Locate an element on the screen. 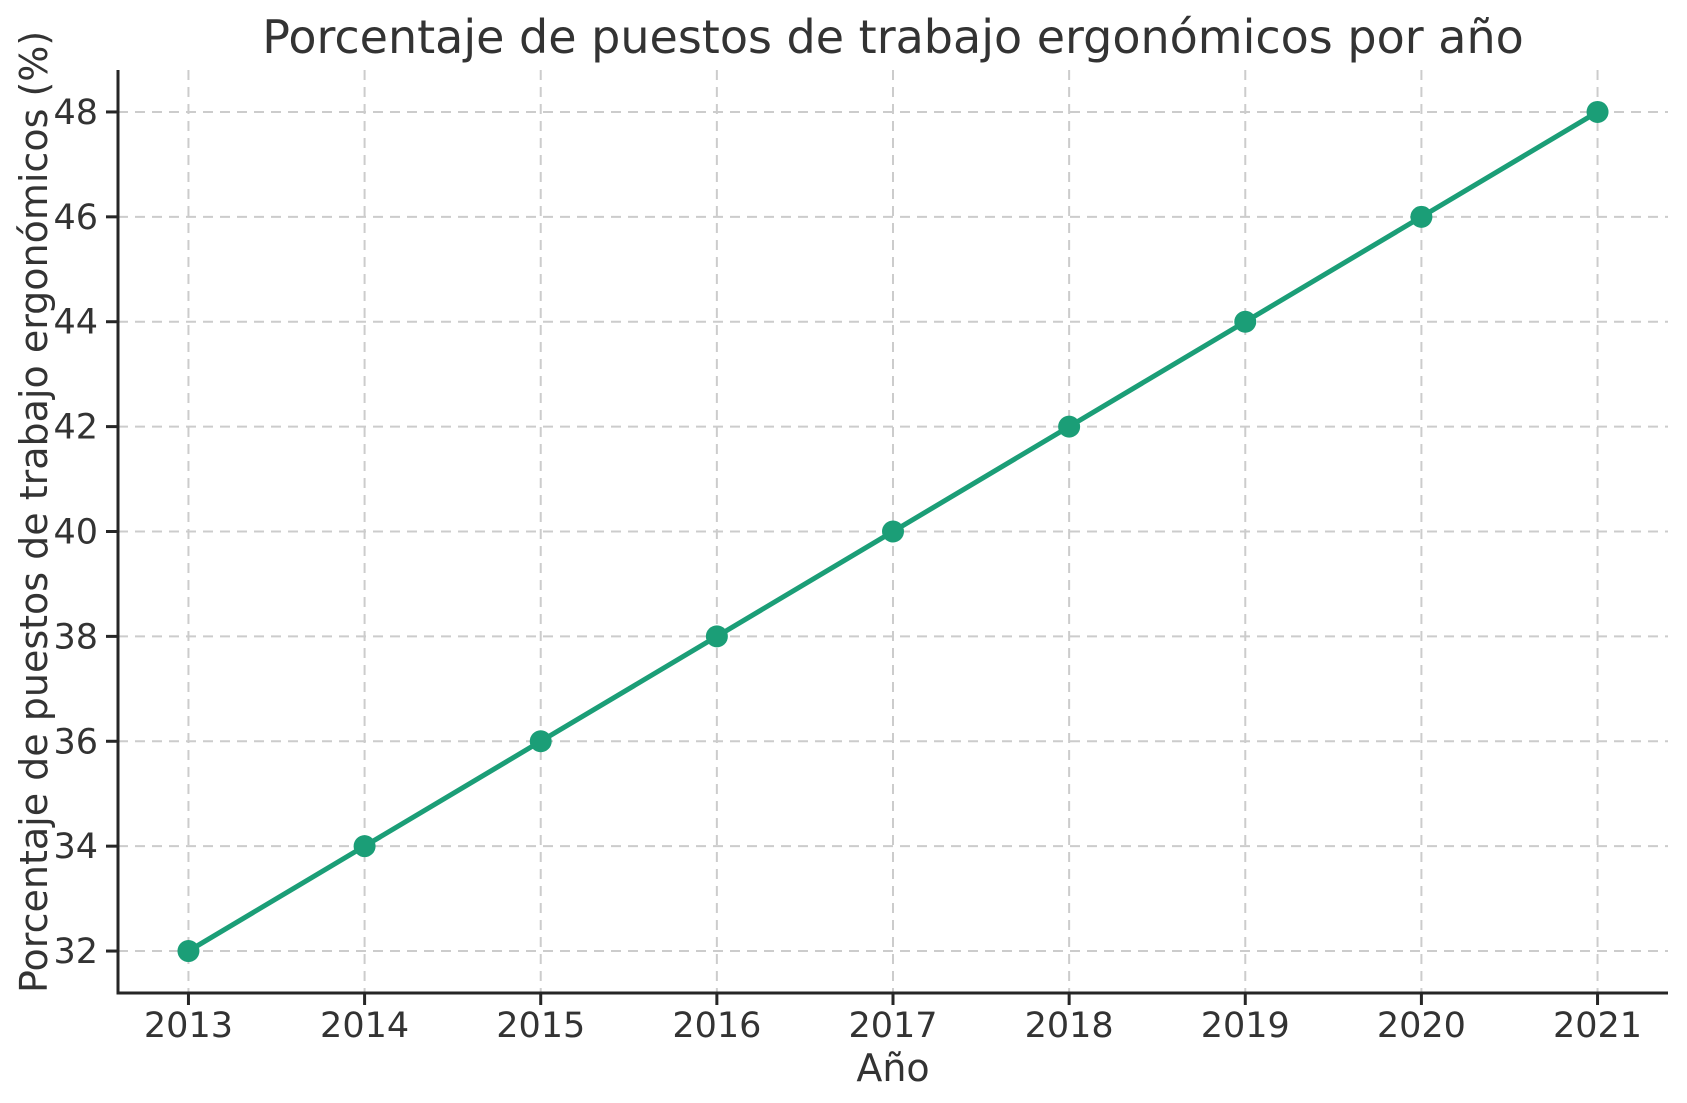 The height and width of the screenshot is (1103, 1687). y-tick-label: 38 is located at coordinates (75, 637).